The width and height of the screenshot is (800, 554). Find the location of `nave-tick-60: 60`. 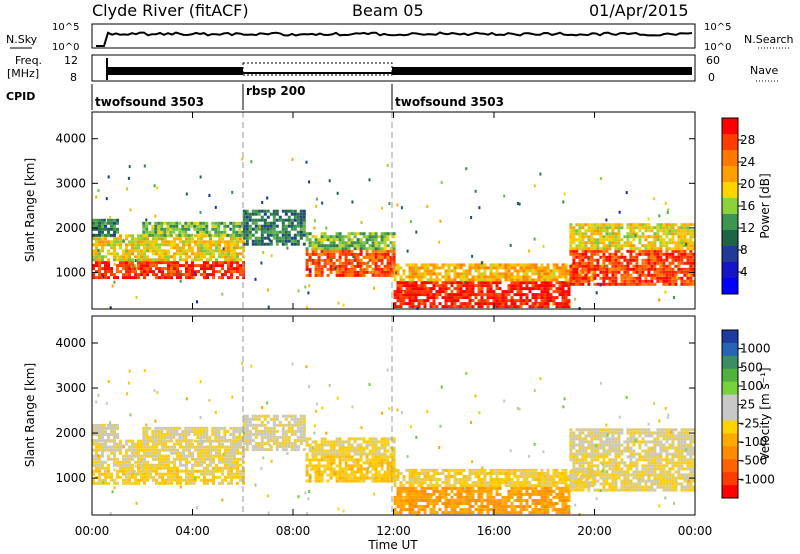

nave-tick-60: 60 is located at coordinates (713, 60).